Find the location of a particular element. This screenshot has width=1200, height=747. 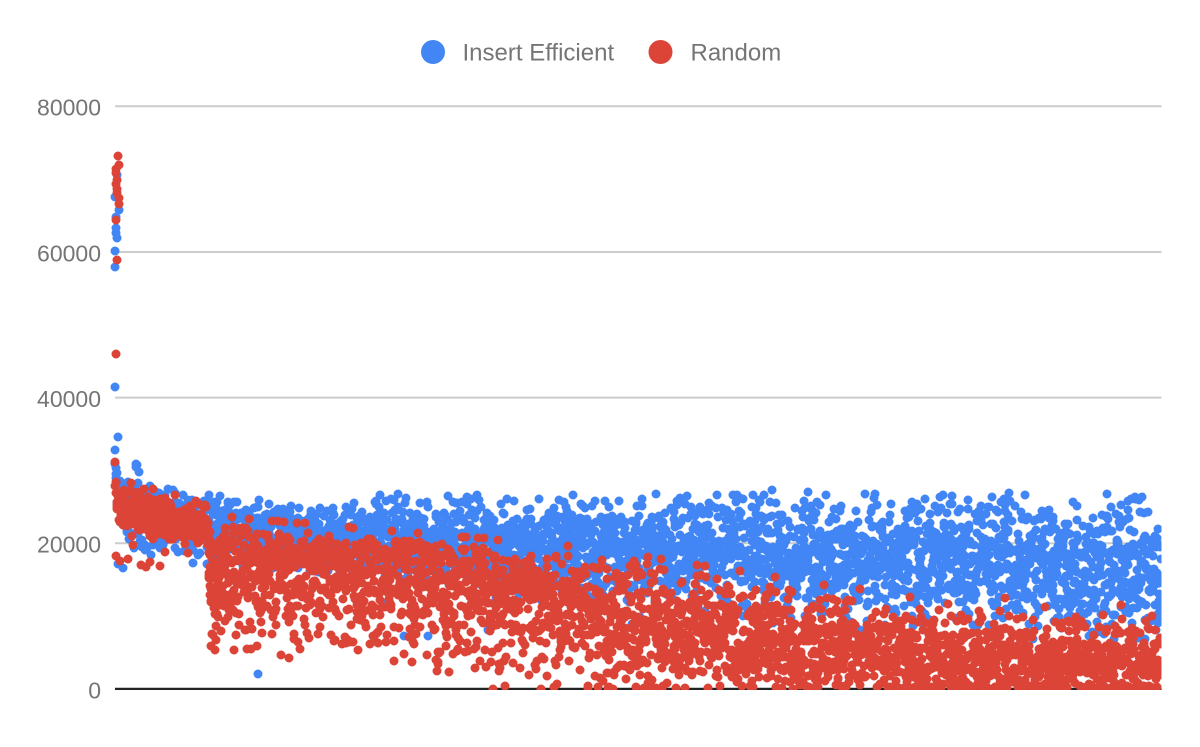

svg-text: Random is located at coordinates (736, 53).